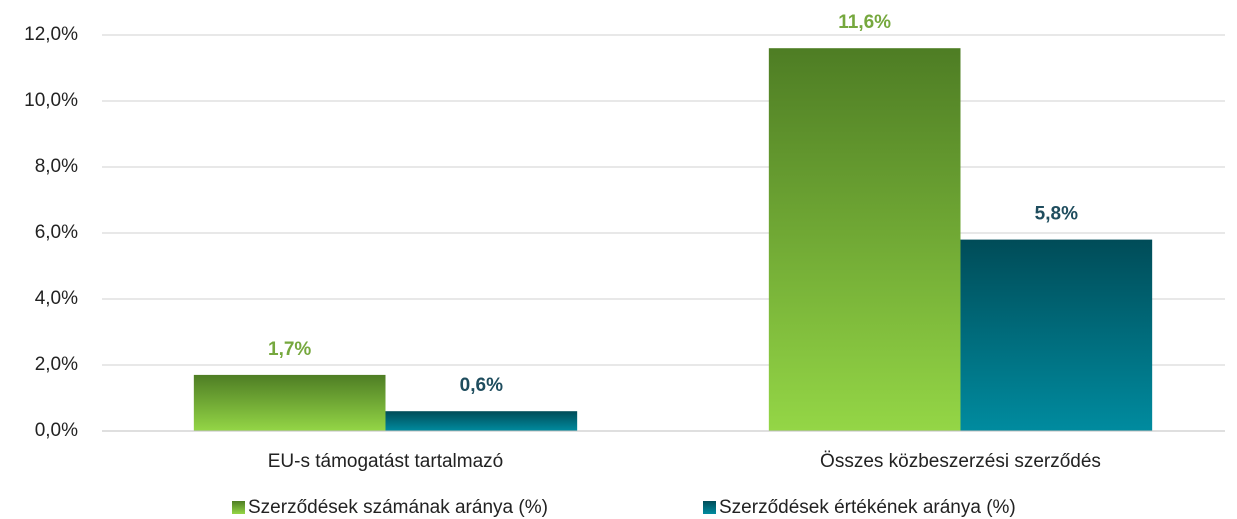 The image size is (1237, 519). I want to click on value-label: 1,7%, so click(289, 349).